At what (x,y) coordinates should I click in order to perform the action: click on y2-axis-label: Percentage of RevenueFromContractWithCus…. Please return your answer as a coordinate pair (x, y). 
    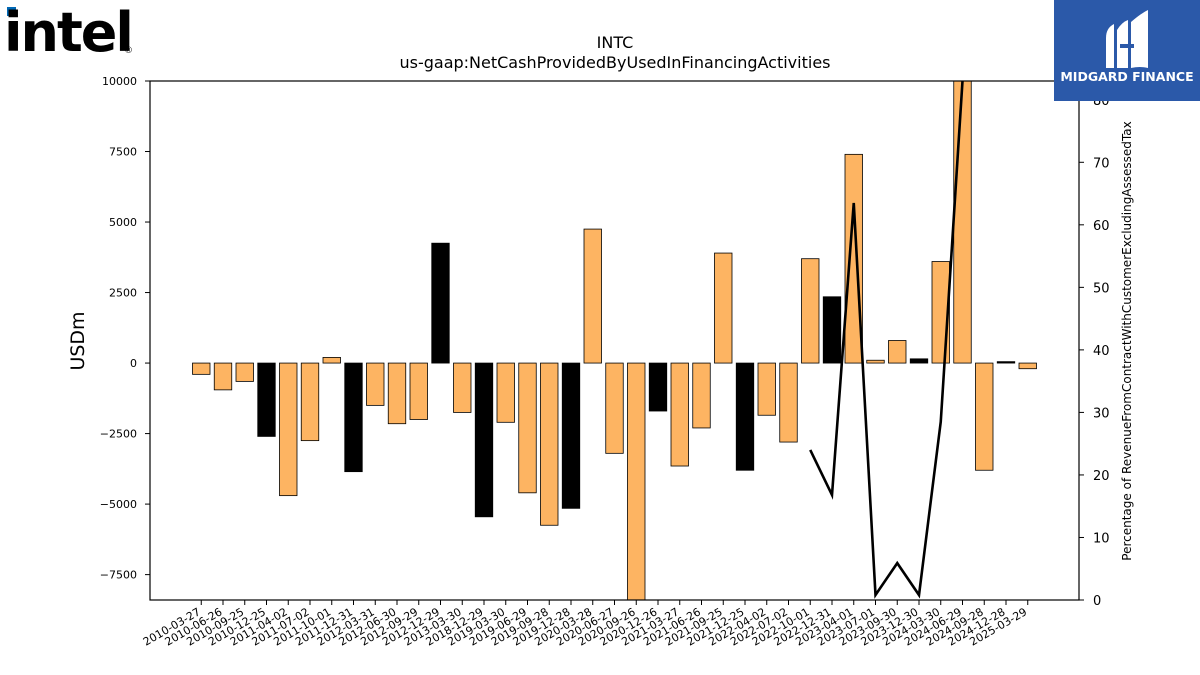
    Looking at the image, I should click on (1127, 340).